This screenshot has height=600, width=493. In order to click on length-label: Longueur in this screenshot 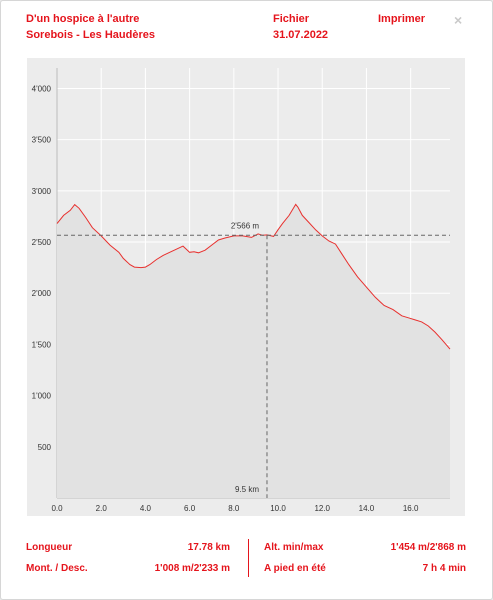, I will do `click(49, 547)`.